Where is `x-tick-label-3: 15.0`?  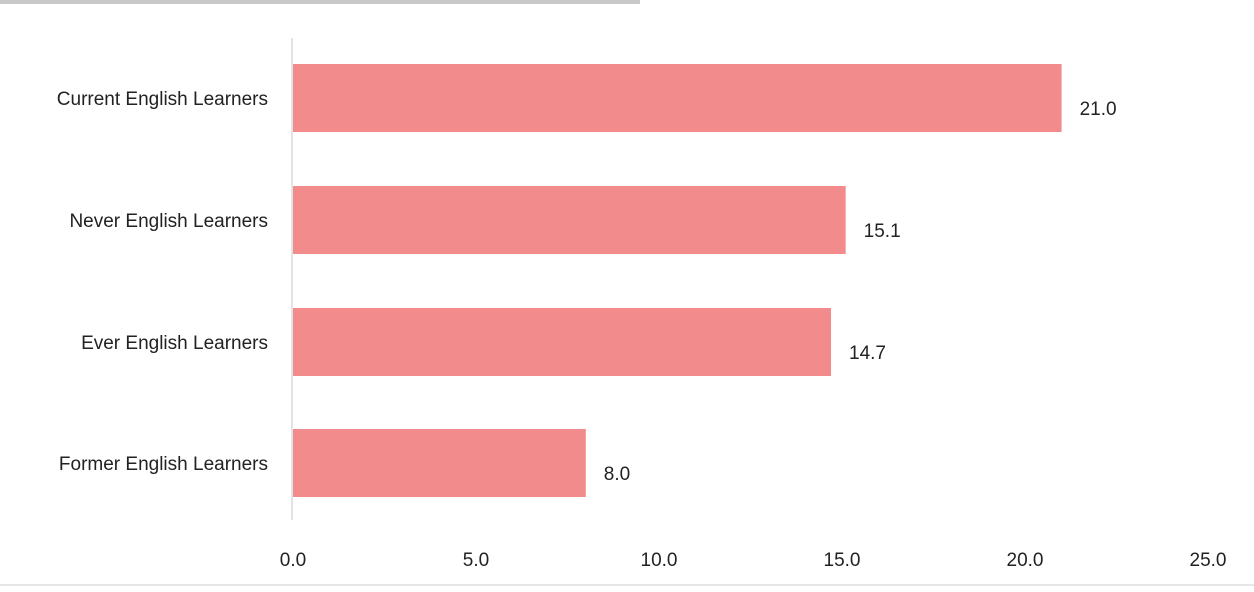
x-tick-label-3: 15.0 is located at coordinates (842, 560).